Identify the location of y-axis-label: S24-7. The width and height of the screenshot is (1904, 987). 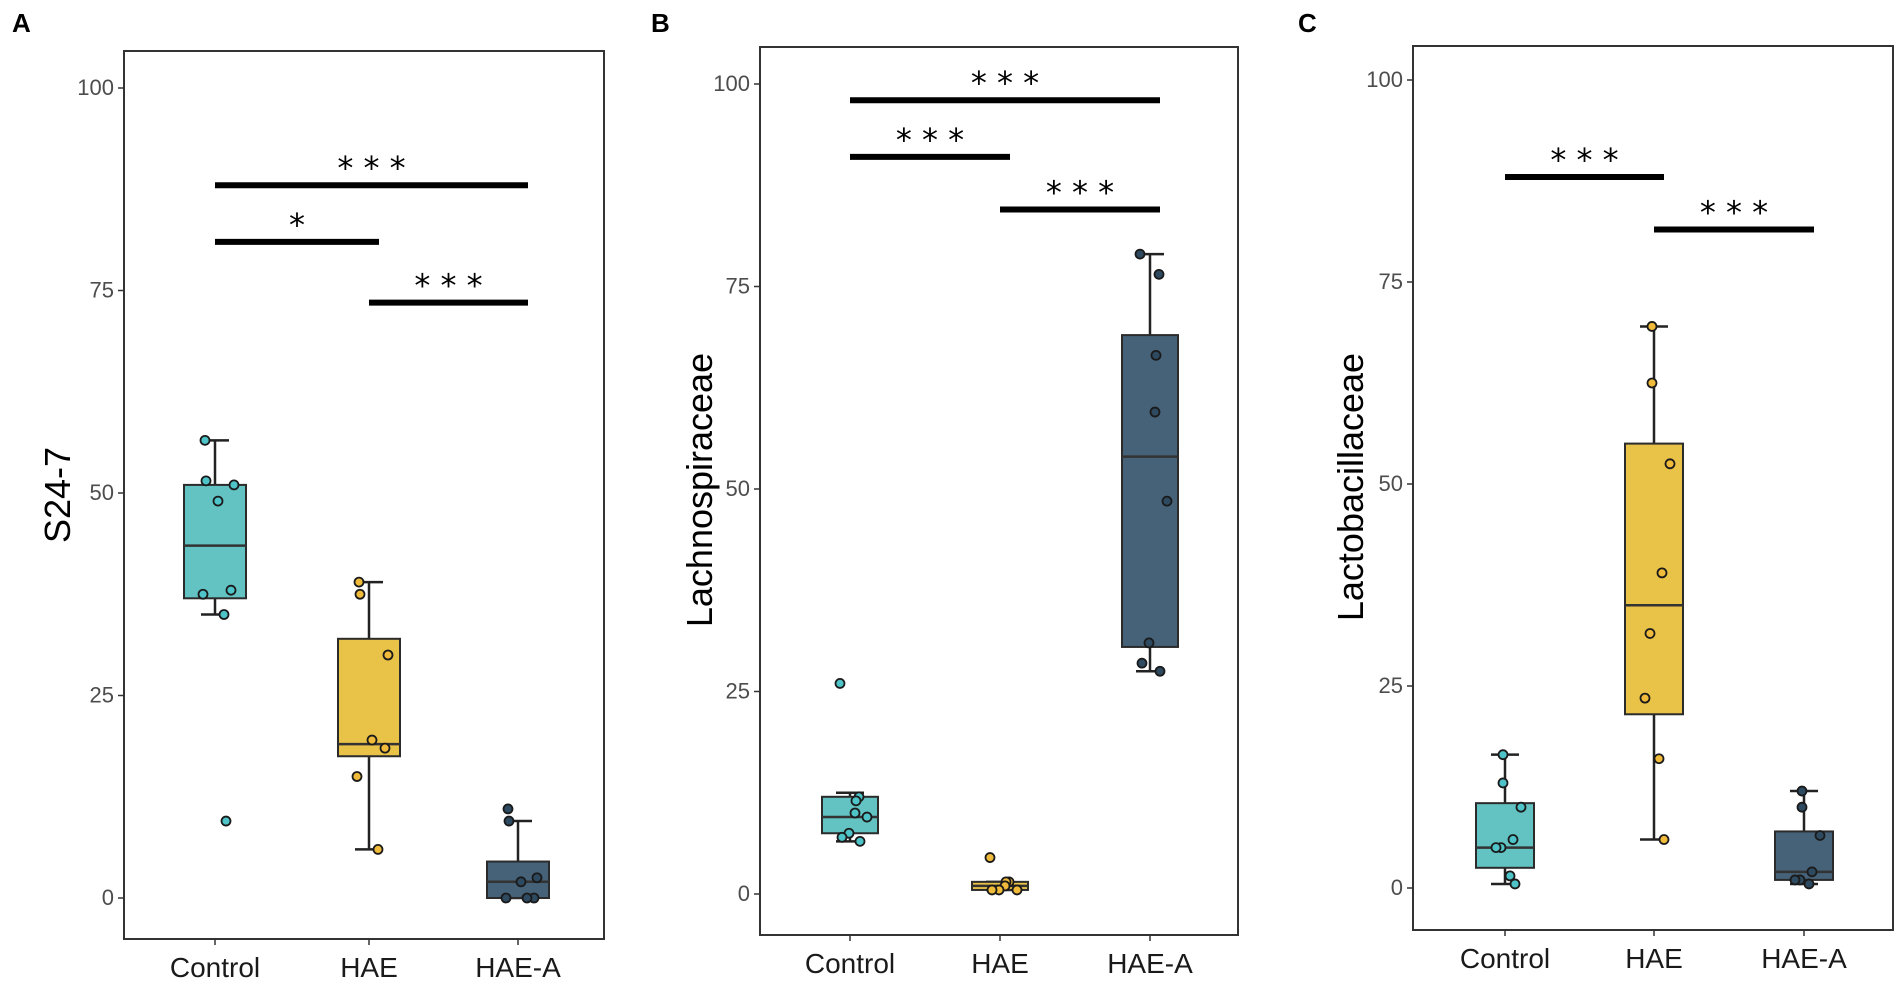
(57, 495).